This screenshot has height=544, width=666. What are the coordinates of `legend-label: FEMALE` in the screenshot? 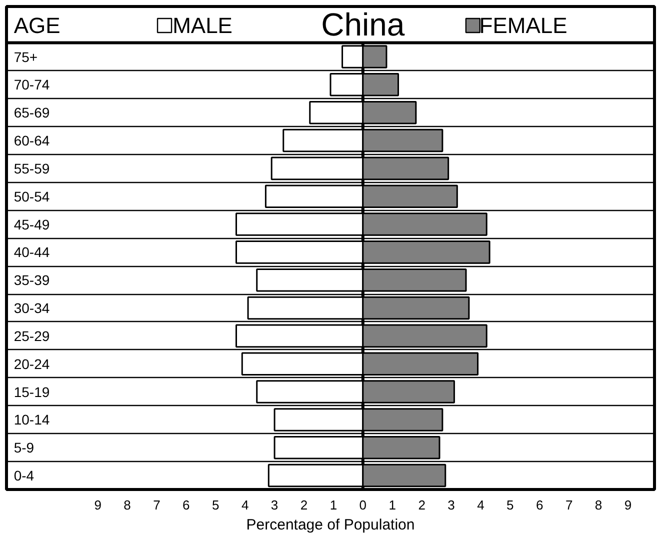 It's located at (523, 25).